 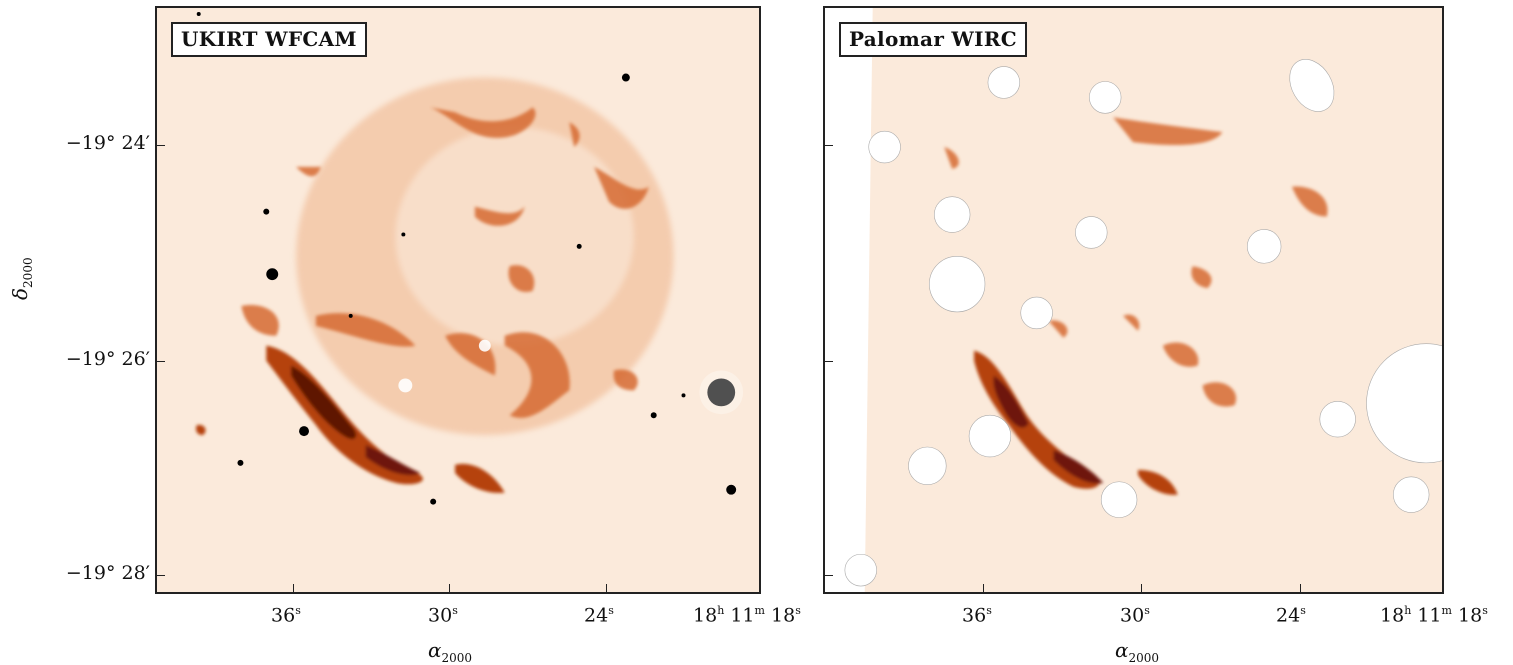 I want to click on x-tick-label-right-36: 36s, so click(x=977, y=615).